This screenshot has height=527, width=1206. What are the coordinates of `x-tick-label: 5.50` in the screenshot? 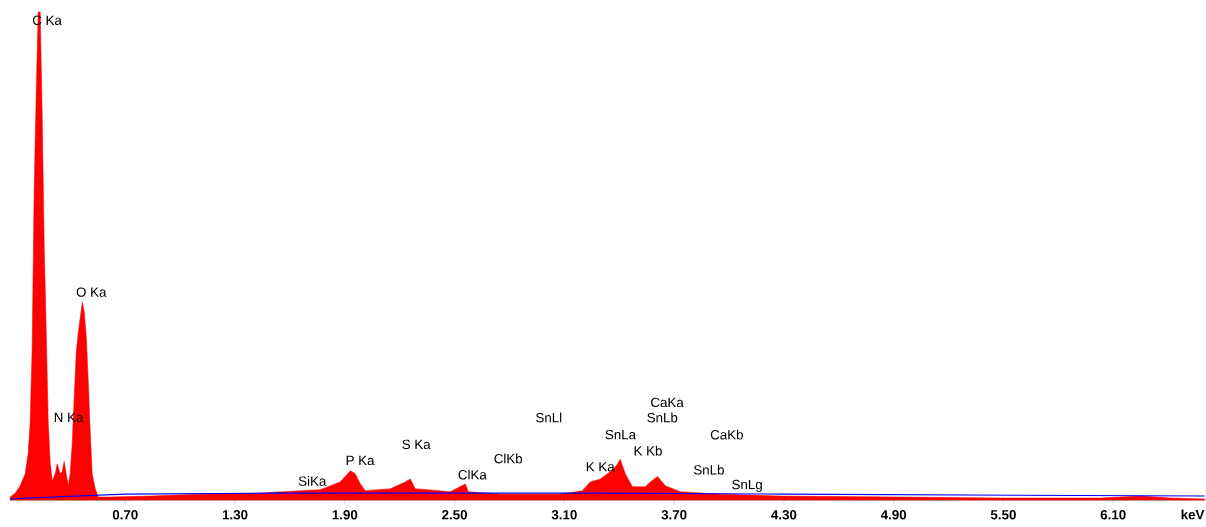 It's located at (1003, 515).